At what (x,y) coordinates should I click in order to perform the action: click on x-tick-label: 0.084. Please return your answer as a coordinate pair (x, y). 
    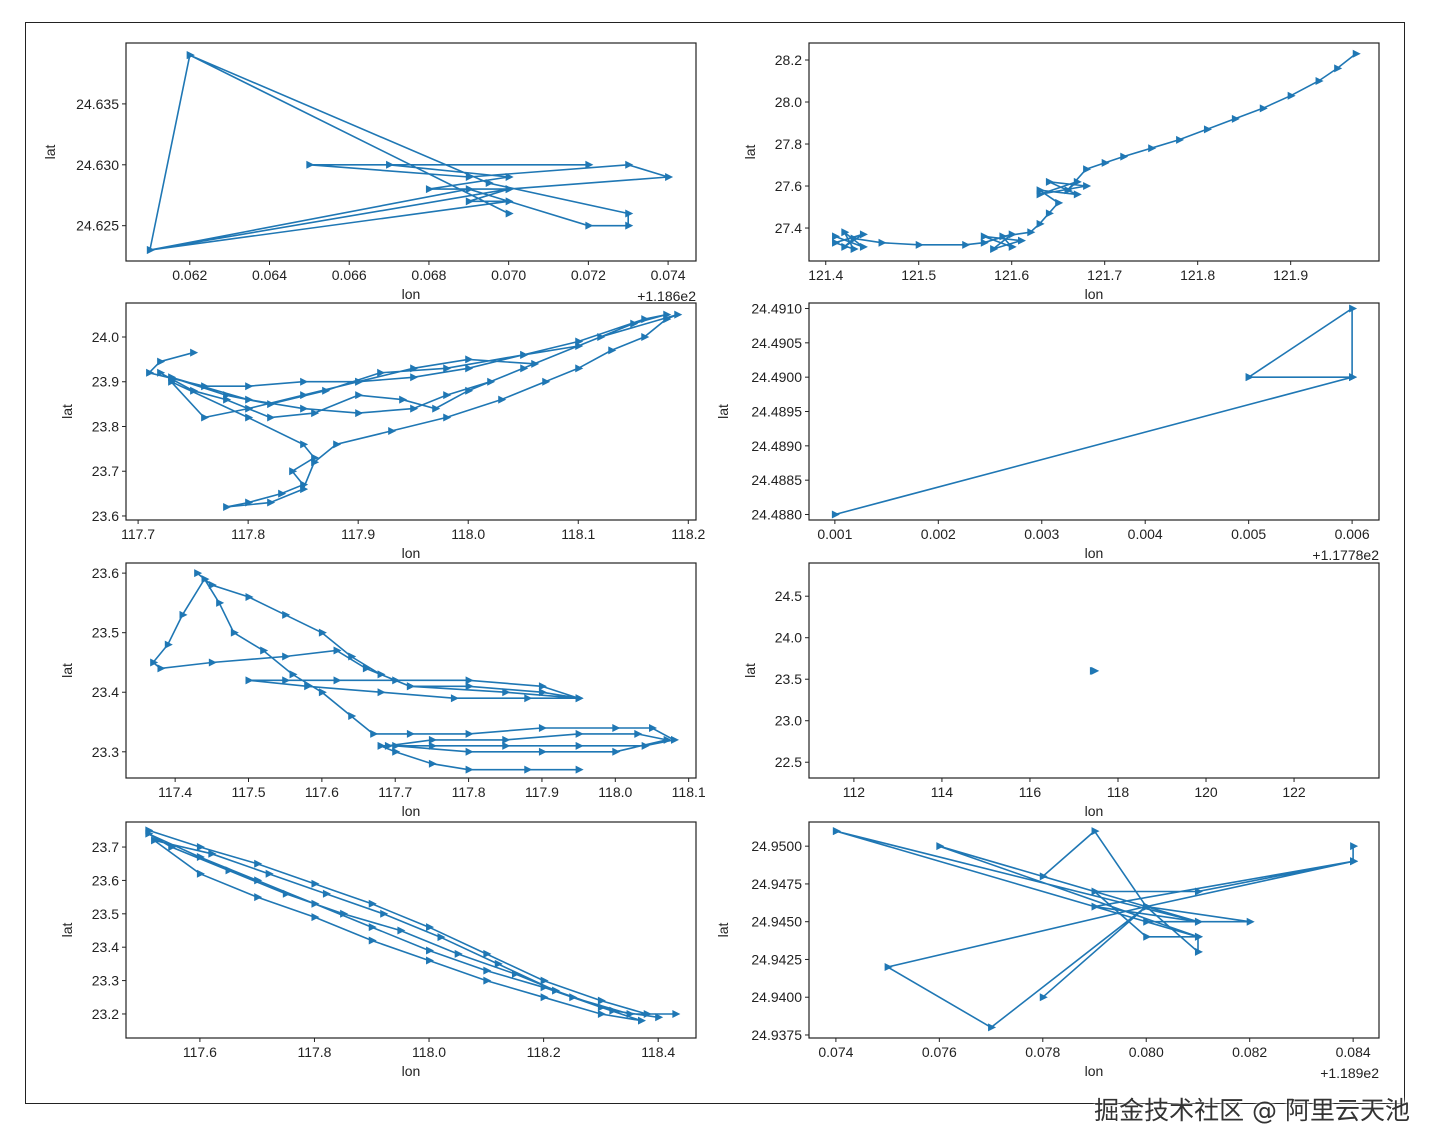
    Looking at the image, I should click on (1353, 1052).